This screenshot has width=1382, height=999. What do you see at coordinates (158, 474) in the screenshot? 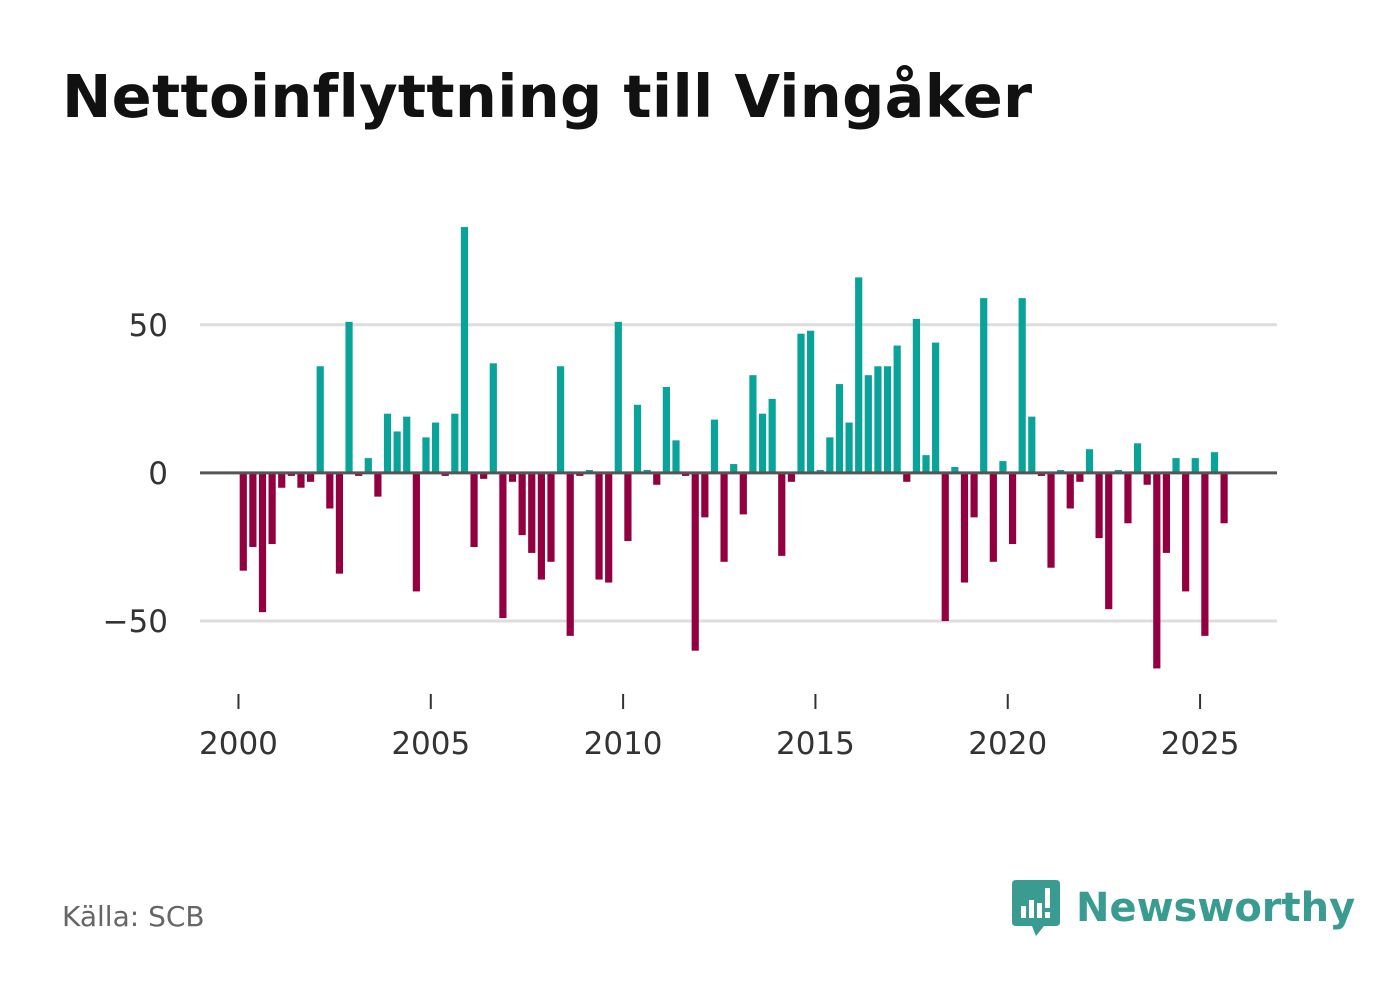
I see `y-tick-label: 0` at bounding box center [158, 474].